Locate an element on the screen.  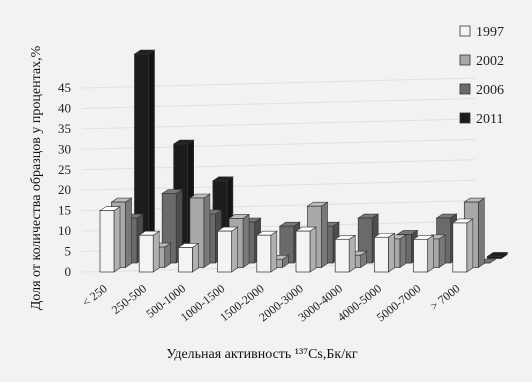
legend-item-1997: 1997 is located at coordinates (481, 32).